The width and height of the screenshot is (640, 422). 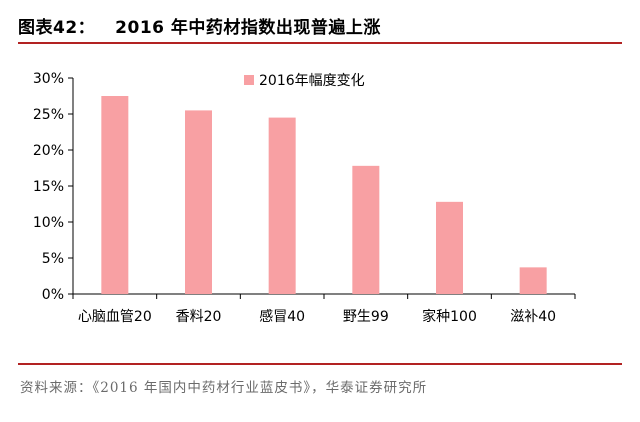 What do you see at coordinates (53, 295) in the screenshot?
I see `y-tick-label: 0%` at bounding box center [53, 295].